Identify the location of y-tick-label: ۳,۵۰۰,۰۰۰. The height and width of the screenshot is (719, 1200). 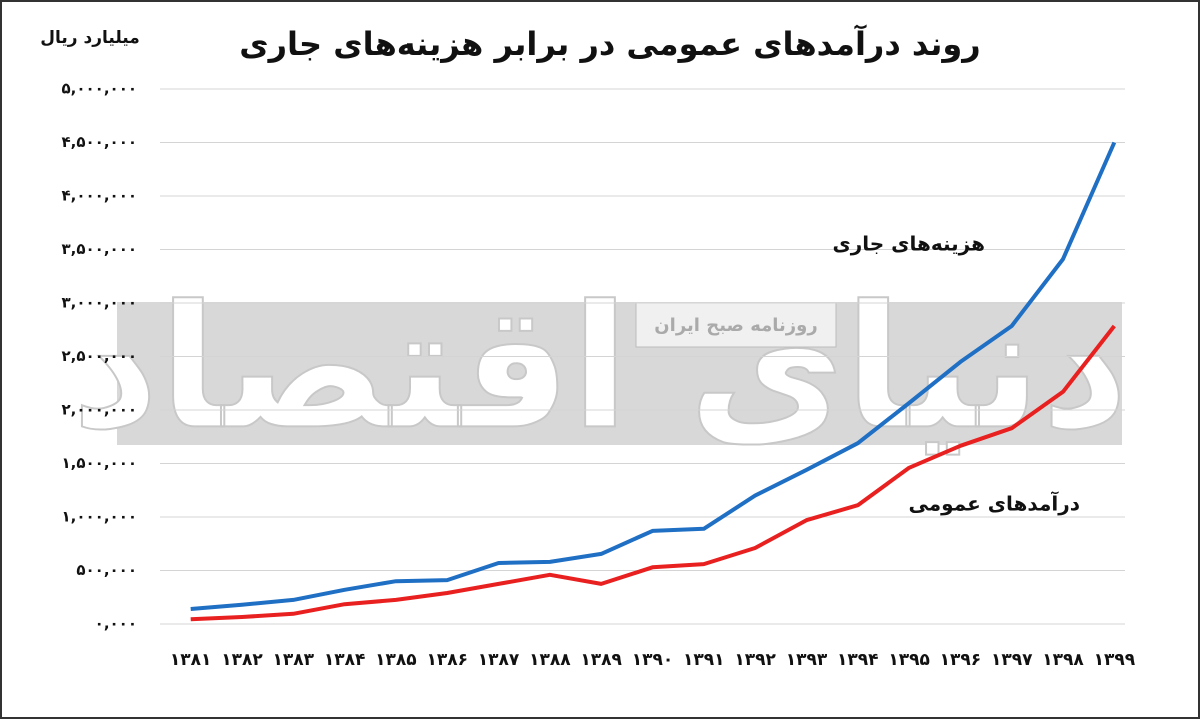
(99, 249).